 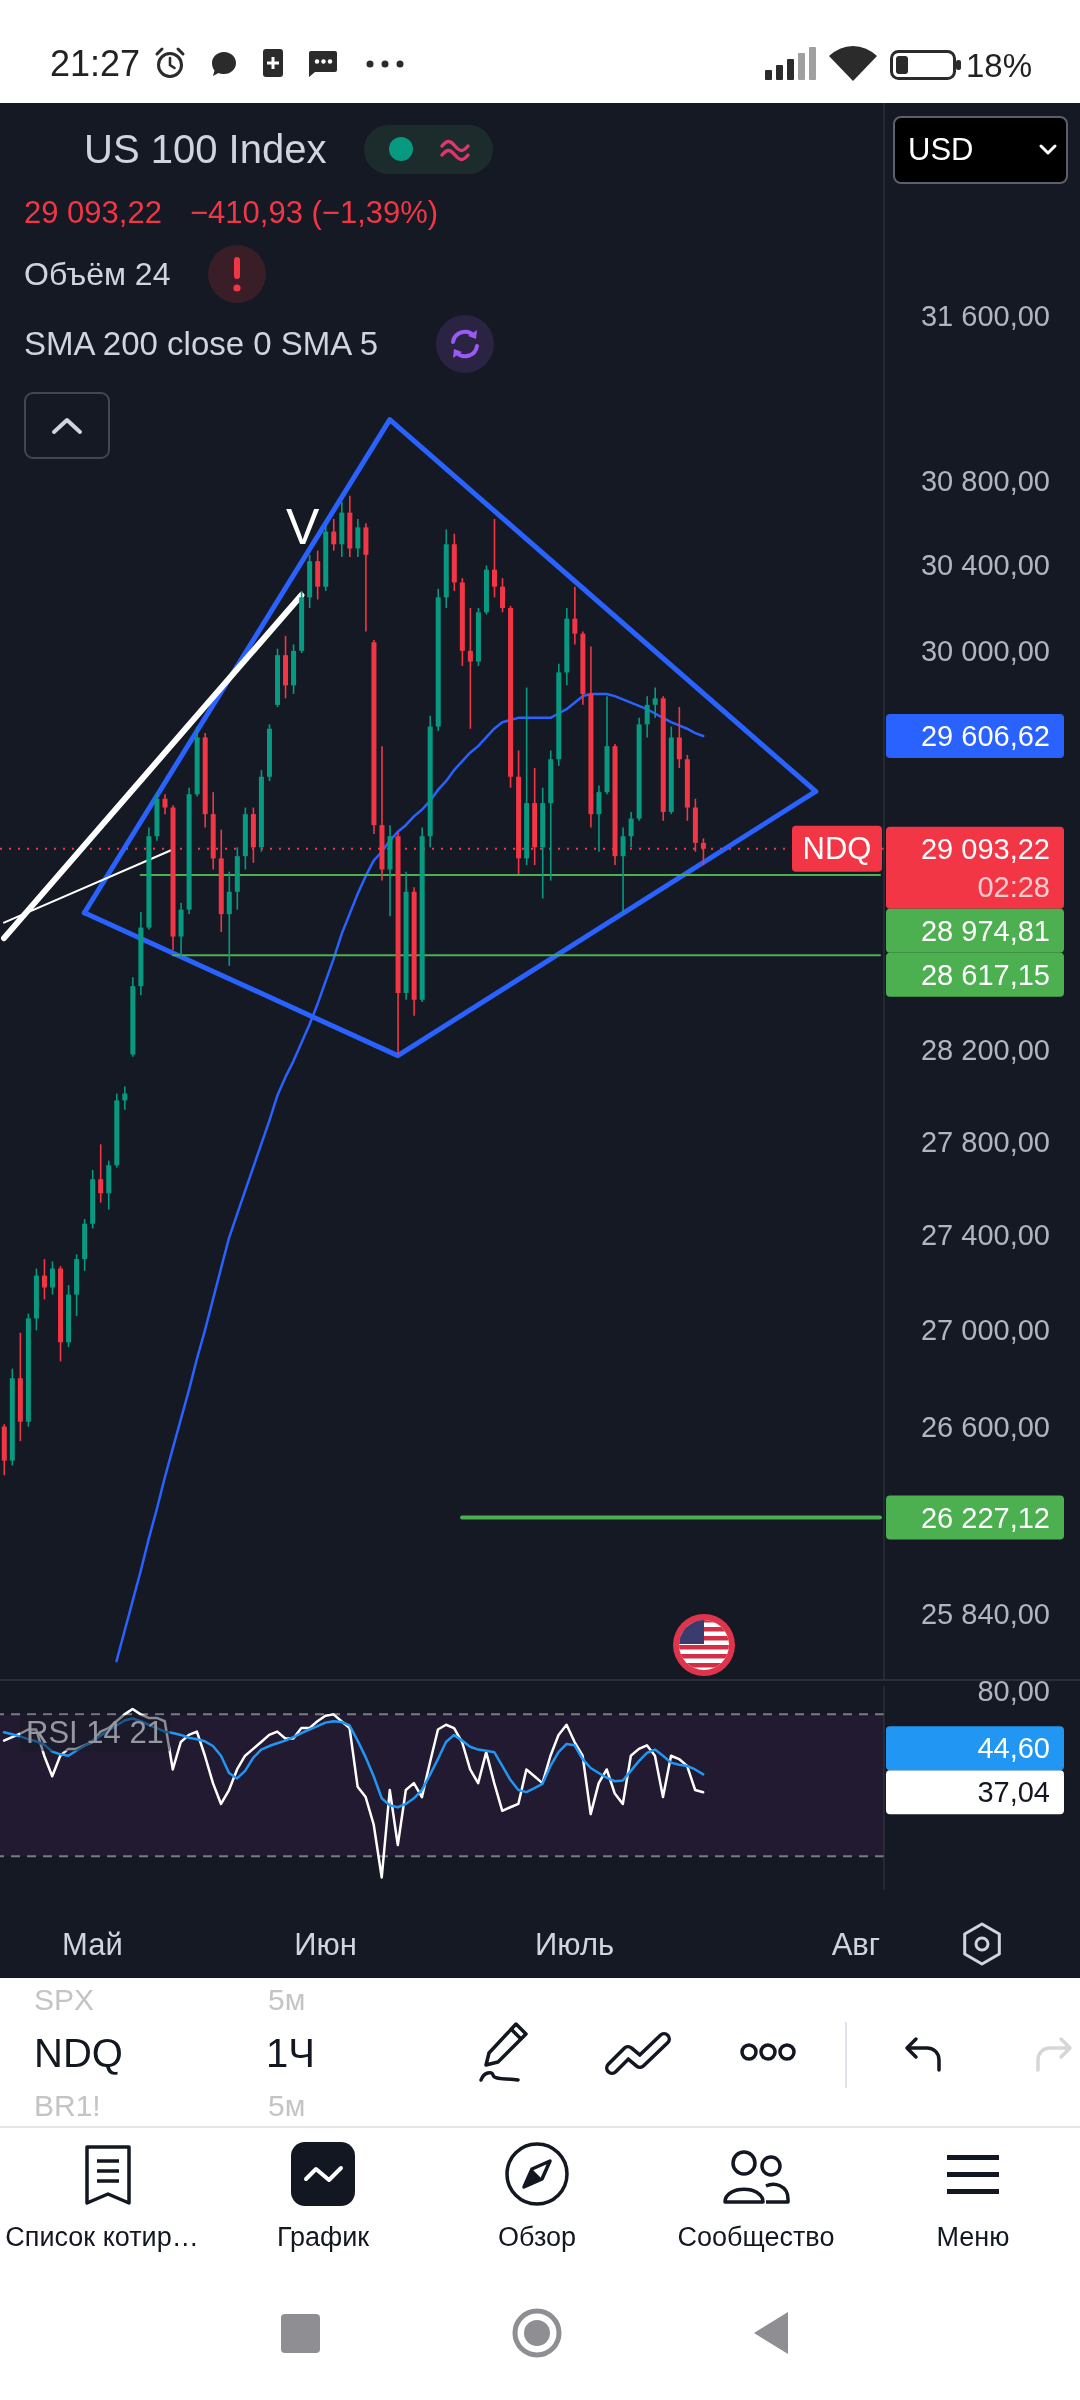 What do you see at coordinates (985, 974) in the screenshot?
I see `data-label: 28 617,15` at bounding box center [985, 974].